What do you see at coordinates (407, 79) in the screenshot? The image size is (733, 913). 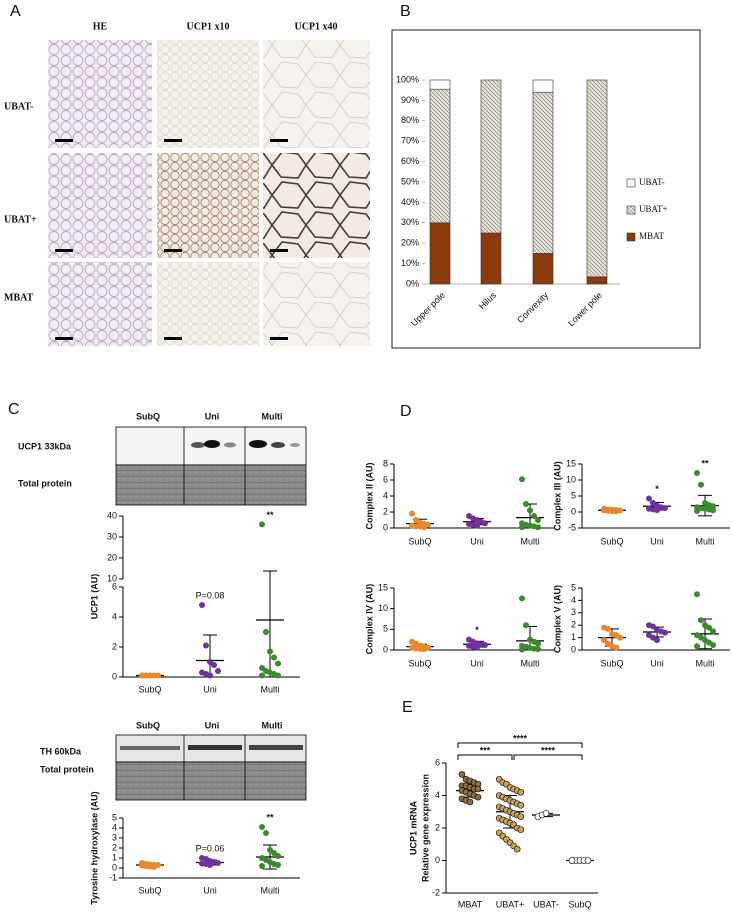 I see `y-tick-label: 100%` at bounding box center [407, 79].